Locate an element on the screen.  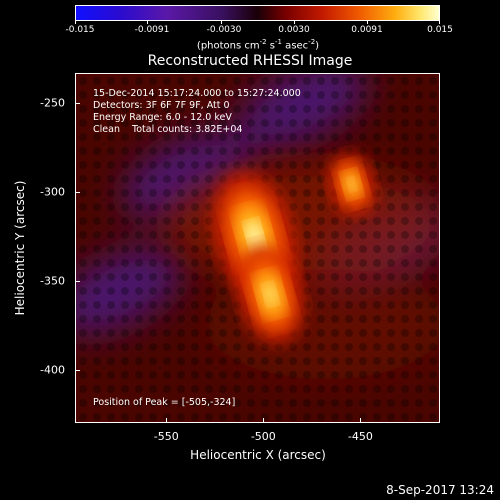
x-tick-label: -550 is located at coordinates (166, 436).